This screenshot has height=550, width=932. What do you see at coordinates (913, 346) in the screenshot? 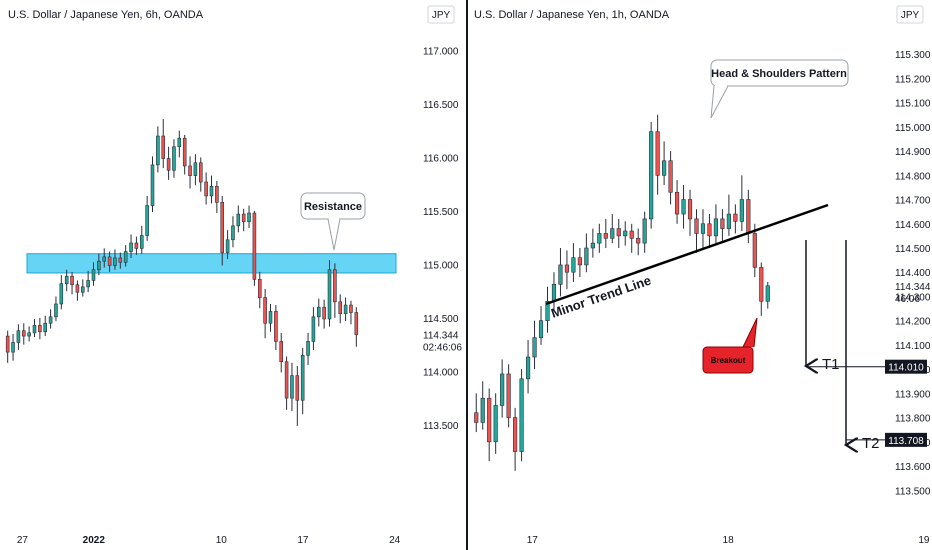
I see `y-tick-label: 114.100` at bounding box center [913, 346].